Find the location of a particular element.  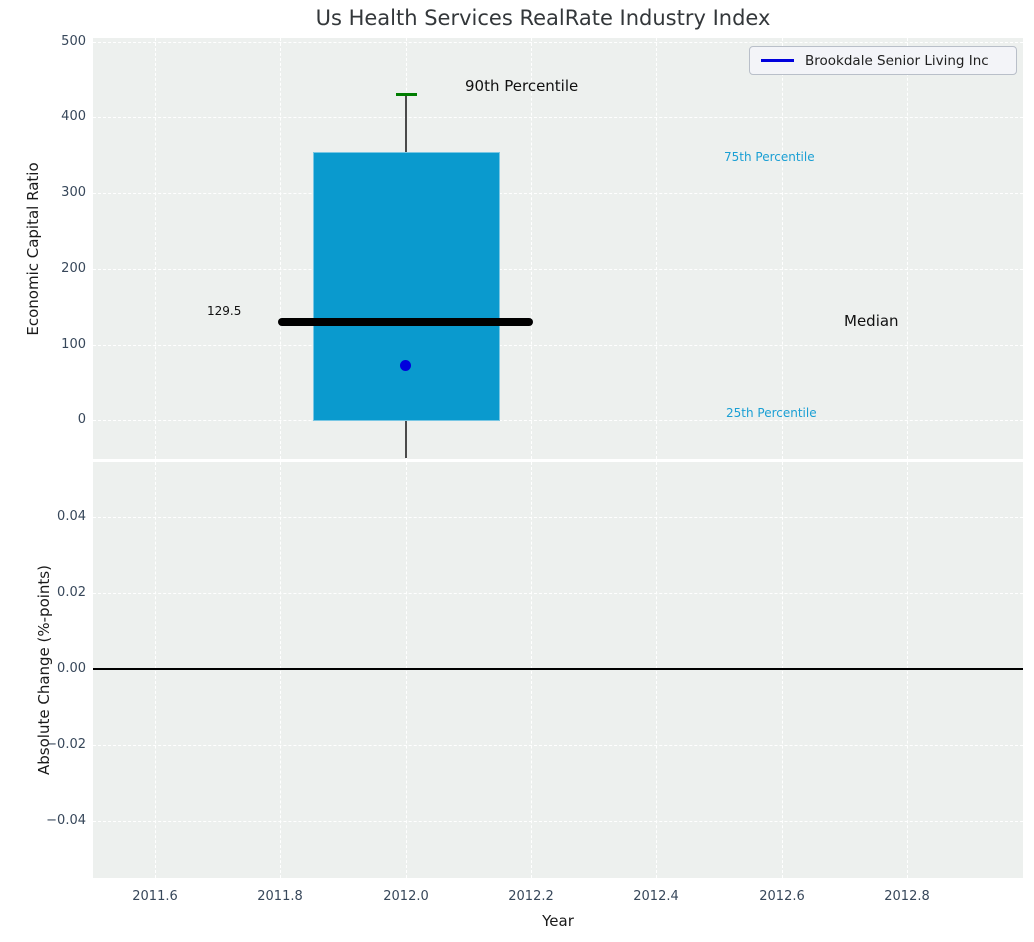

zero-line is located at coordinates (558, 669).